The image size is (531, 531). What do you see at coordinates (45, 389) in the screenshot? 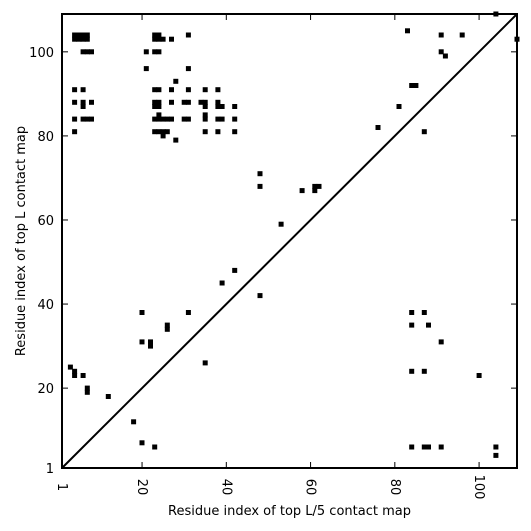
I see `y-tick-label: 20` at bounding box center [45, 389].